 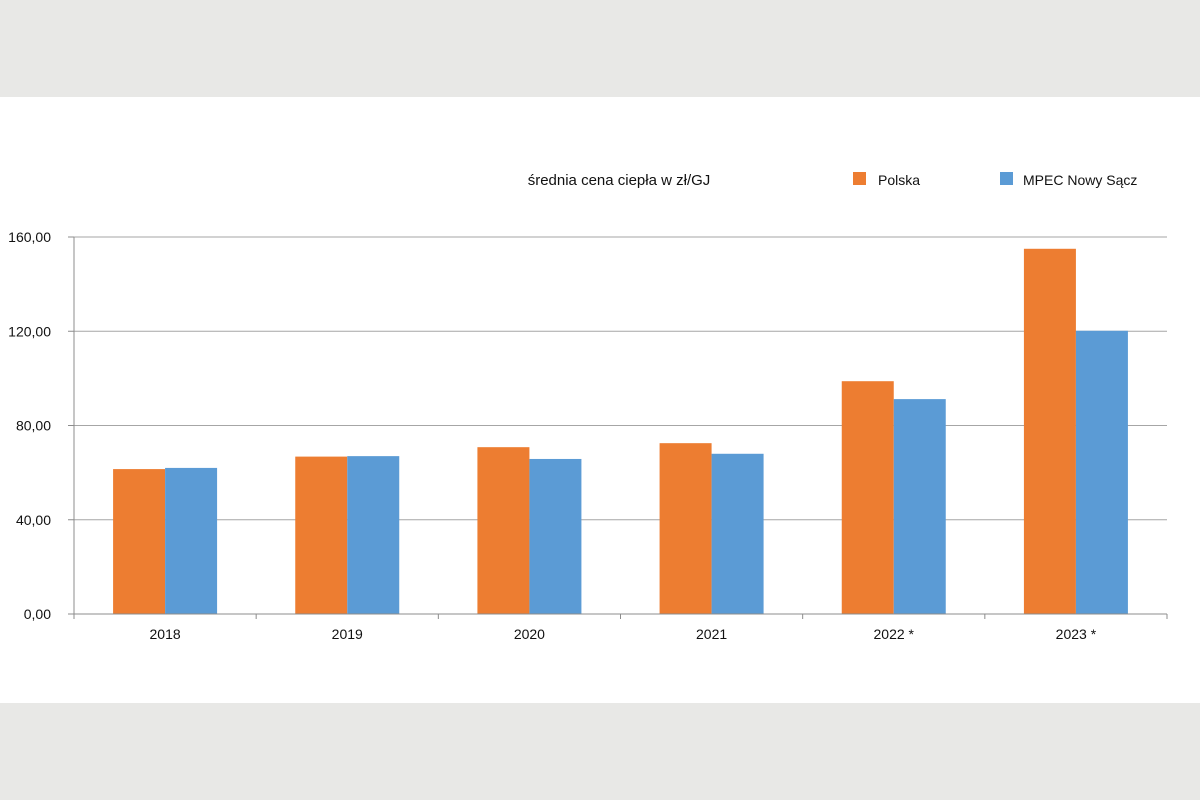 What do you see at coordinates (899, 180) in the screenshot?
I see `legend-label-polska: Polska` at bounding box center [899, 180].